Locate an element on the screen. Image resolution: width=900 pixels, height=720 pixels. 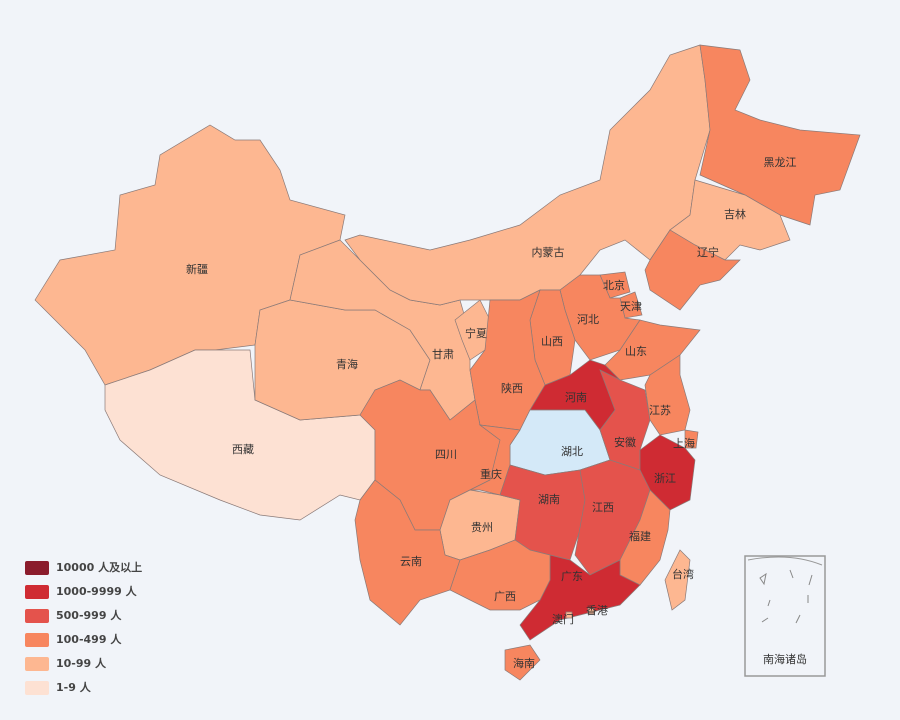
province-label: 辽宁 is located at coordinates (708, 252).